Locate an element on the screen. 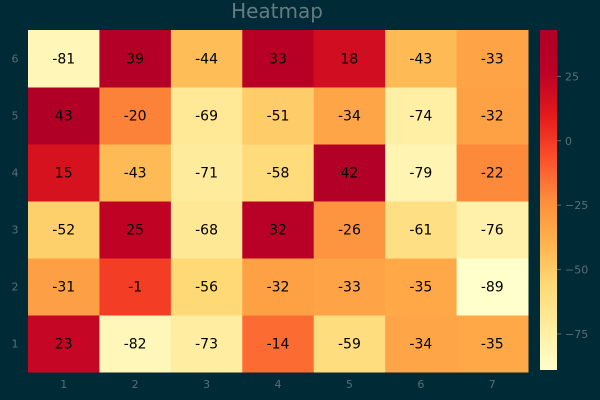  y-tick-label: 4 is located at coordinates (15, 173).